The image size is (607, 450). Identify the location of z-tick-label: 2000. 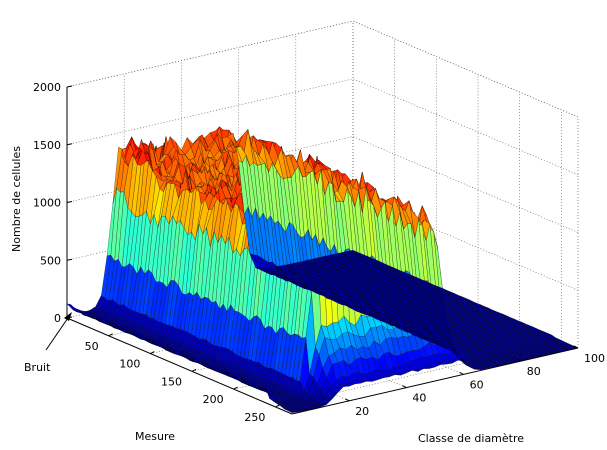
(47, 87).